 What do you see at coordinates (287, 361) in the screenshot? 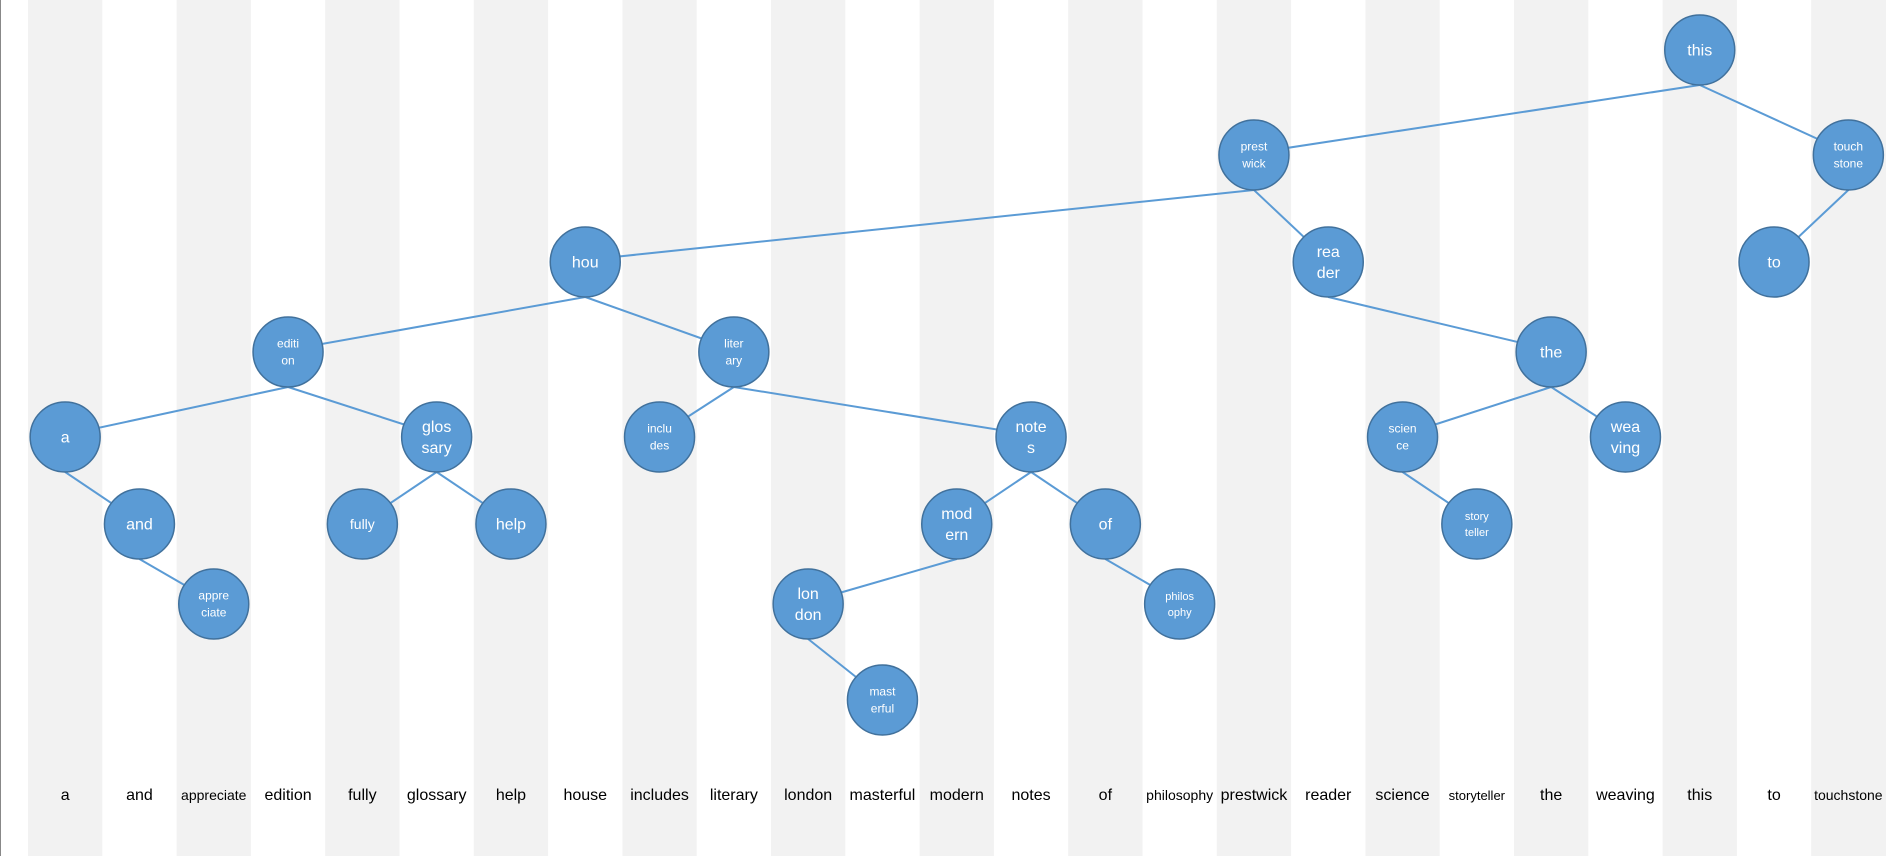
I see `node-label: on` at bounding box center [287, 361].